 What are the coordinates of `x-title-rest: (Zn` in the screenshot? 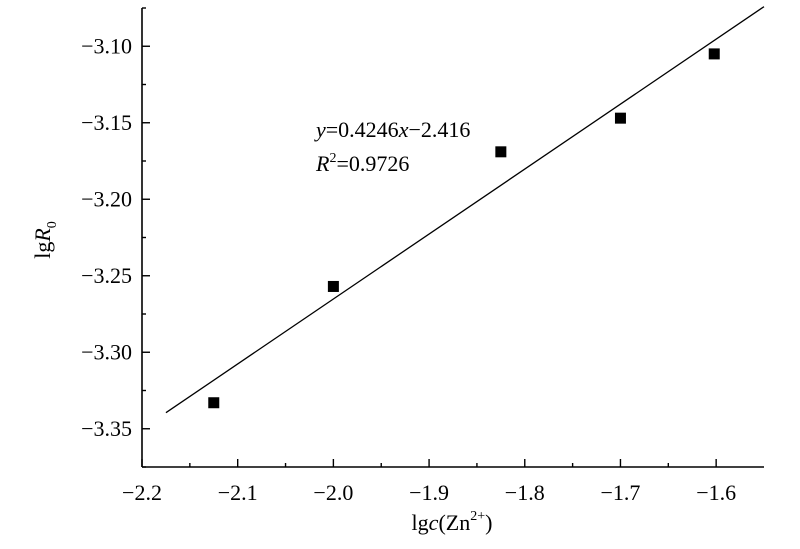 It's located at (454, 522).